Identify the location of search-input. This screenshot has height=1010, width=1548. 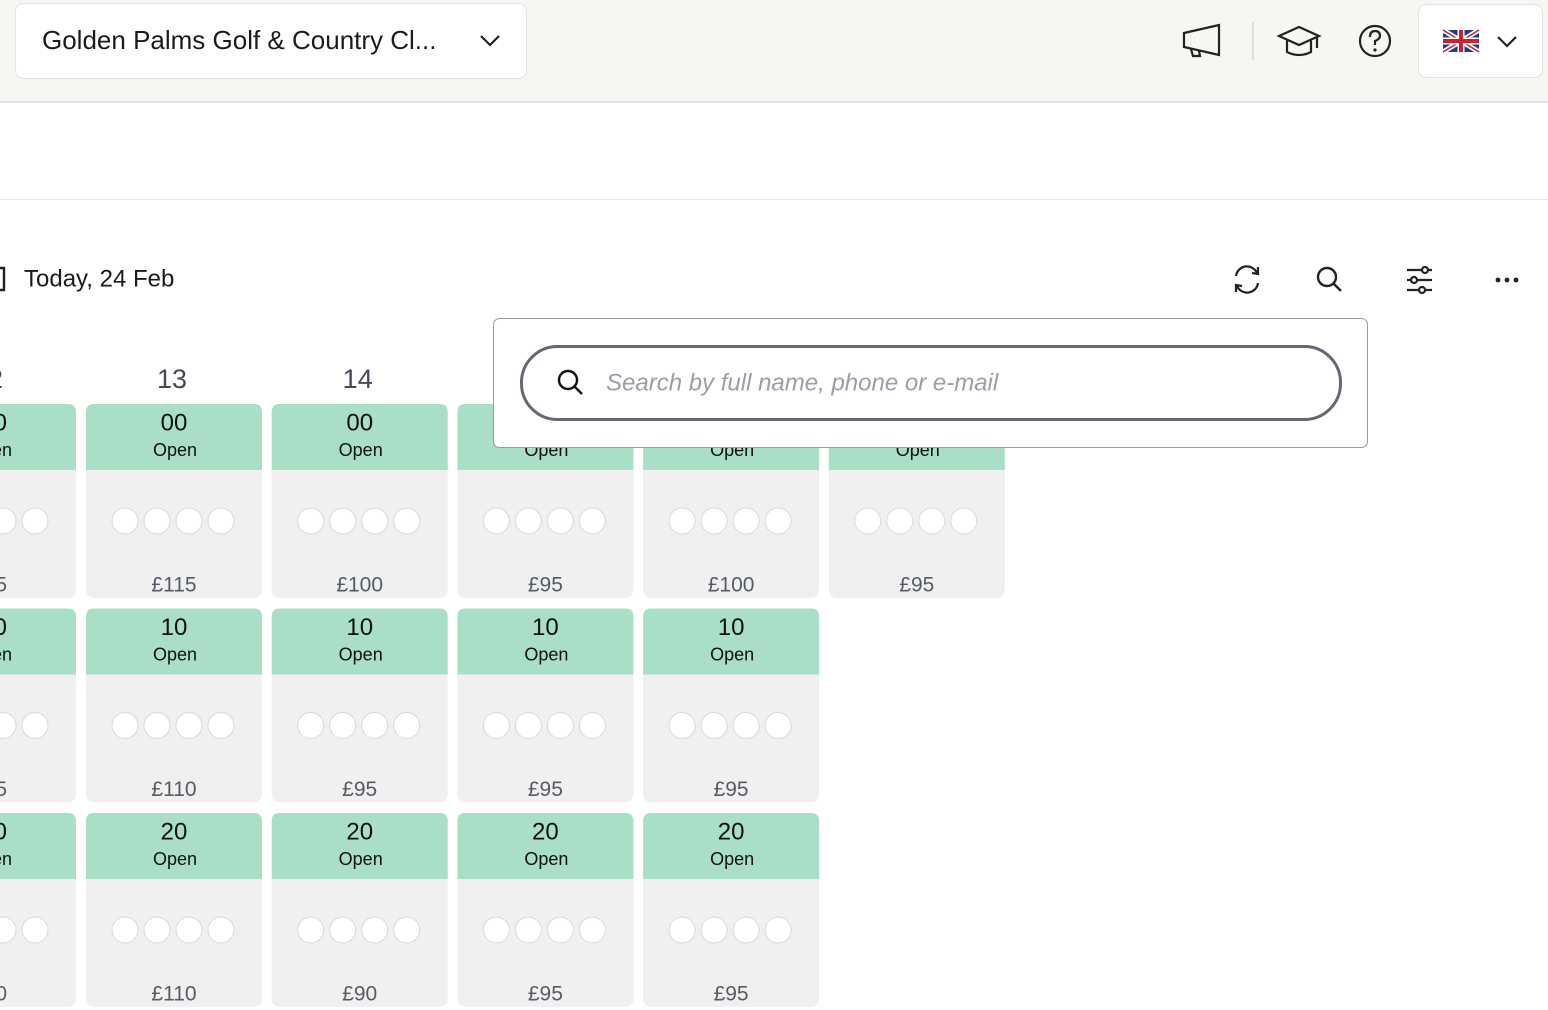
(931, 383).